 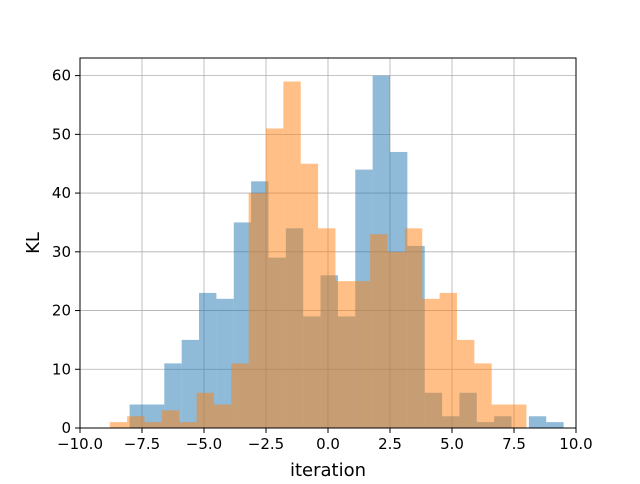 I want to click on y-tick-label: 50, so click(x=61, y=134).